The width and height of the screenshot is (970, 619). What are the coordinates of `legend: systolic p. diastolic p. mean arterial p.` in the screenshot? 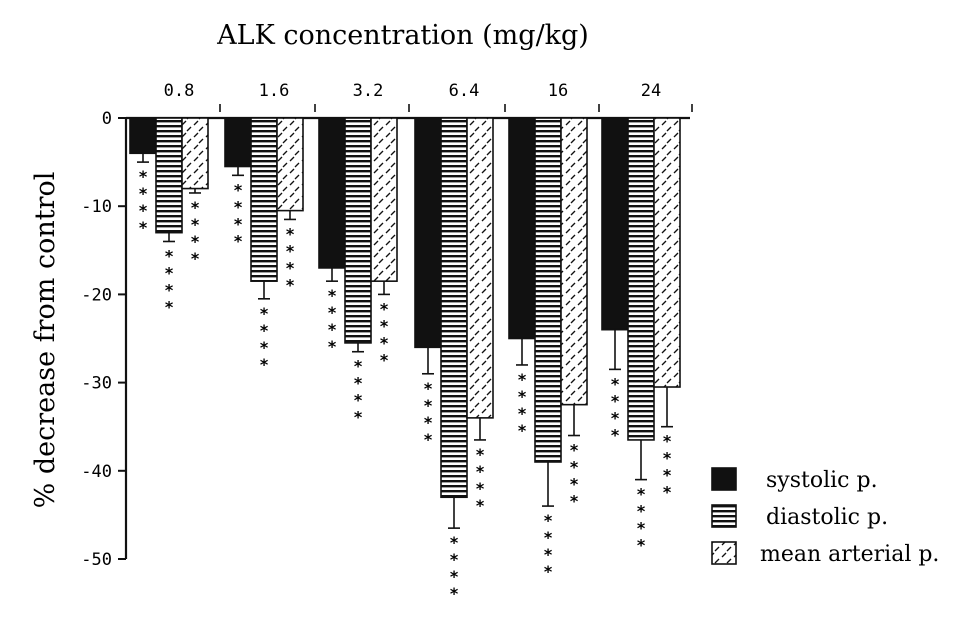 It's located at (825, 517).